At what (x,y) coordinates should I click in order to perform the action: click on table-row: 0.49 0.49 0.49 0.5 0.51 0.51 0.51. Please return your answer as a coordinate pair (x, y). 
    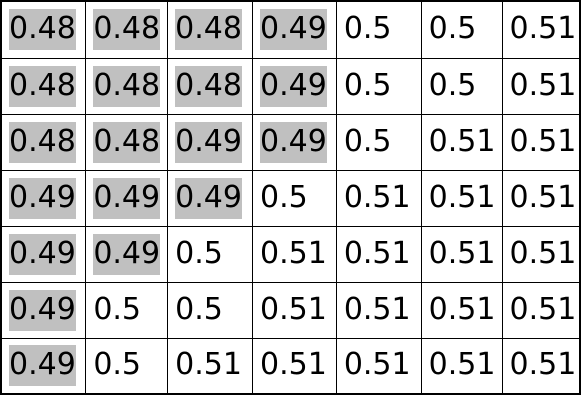
    Looking at the image, I should click on (290, 198).